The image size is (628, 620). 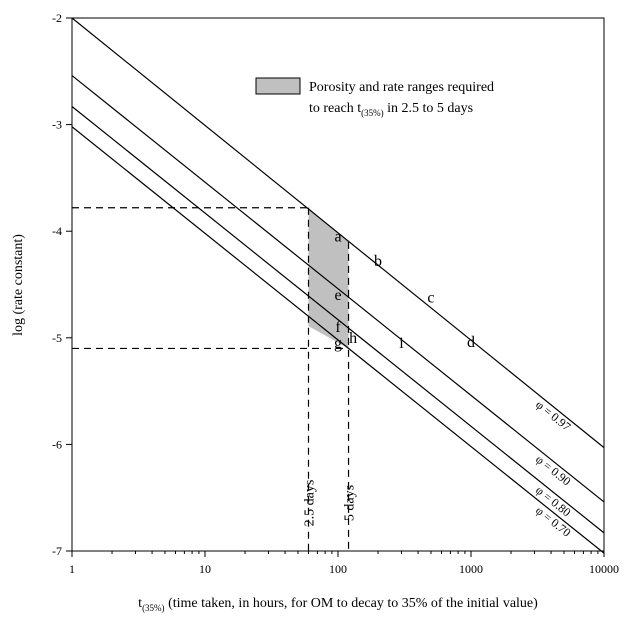 I want to click on point-label: a, so click(x=337, y=237).